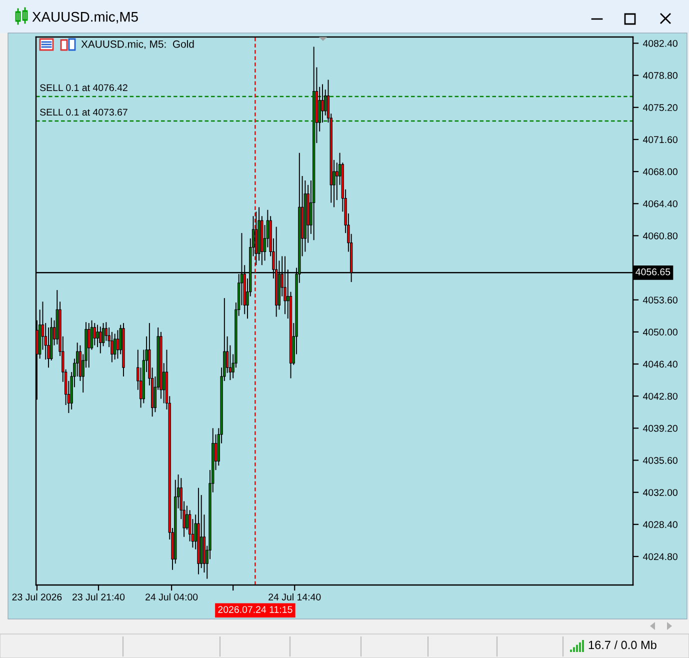 The width and height of the screenshot is (689, 658). I want to click on text: 16.7 / 0.0 Mb, so click(622, 645).